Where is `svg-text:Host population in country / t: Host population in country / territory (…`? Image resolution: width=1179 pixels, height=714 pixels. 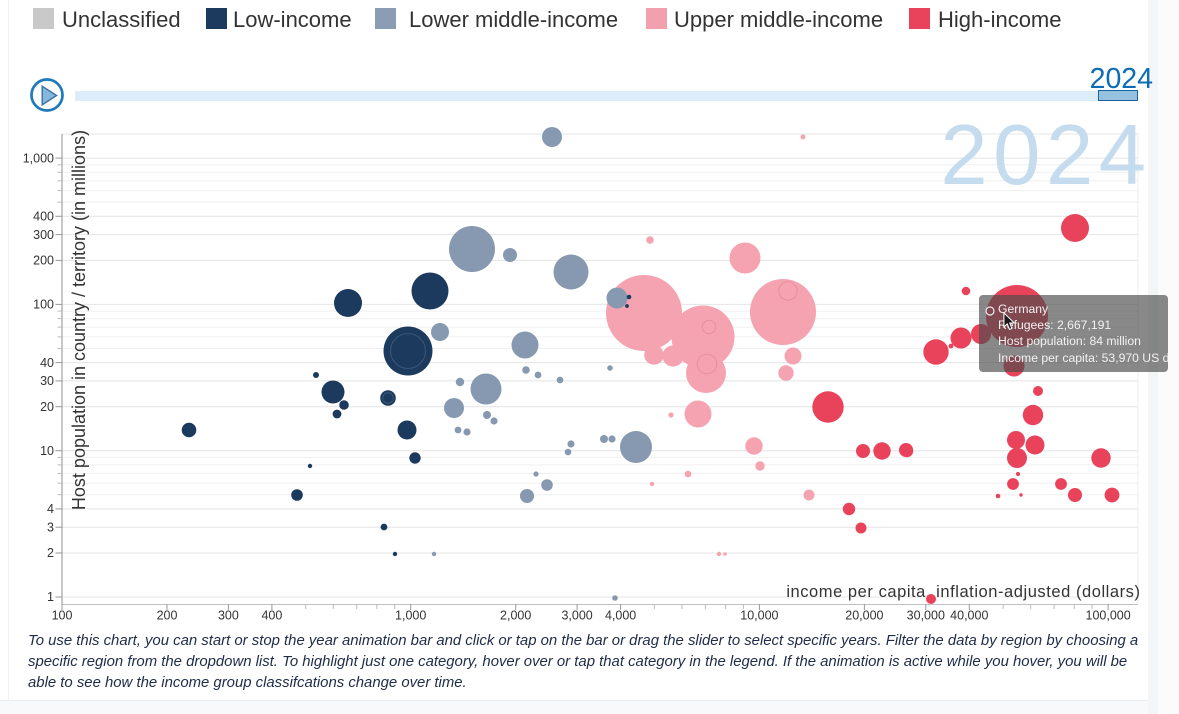
svg-text:Host population in country / t: Host population in country / territory (… is located at coordinates (79, 320).